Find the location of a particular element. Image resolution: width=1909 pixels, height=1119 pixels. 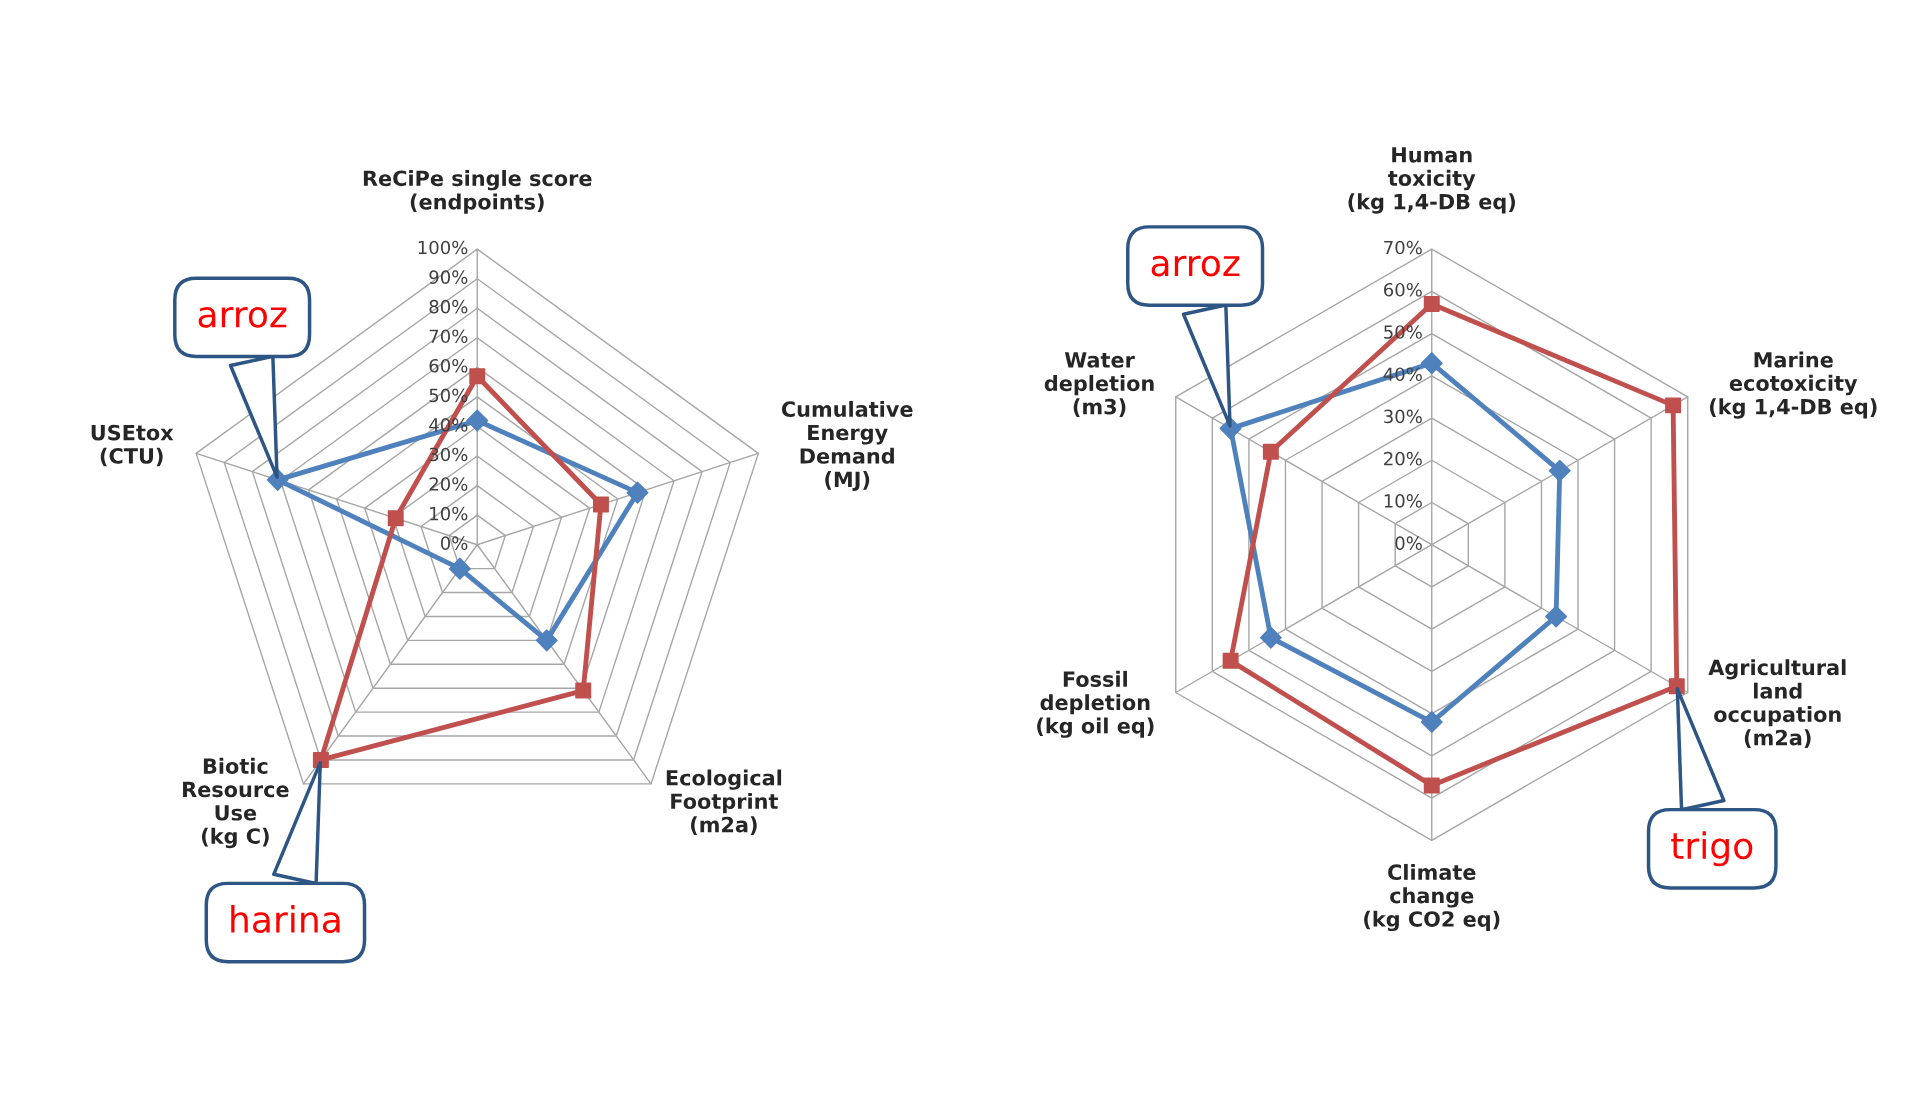

spoke-label: Ecological Footprint (m2a) is located at coordinates (724, 802).